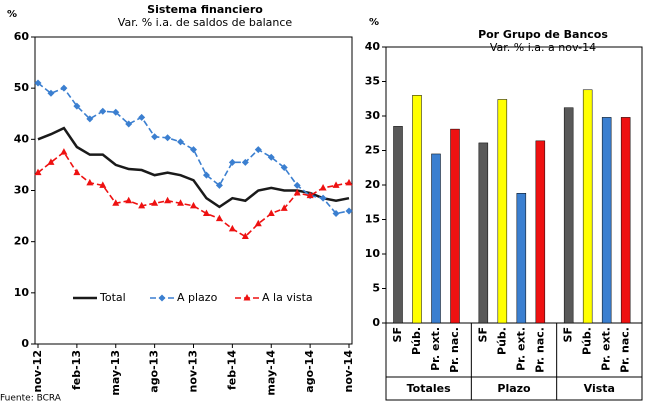 The image size is (647, 403). I want to click on y-tick-label: 60, so click(22, 36).